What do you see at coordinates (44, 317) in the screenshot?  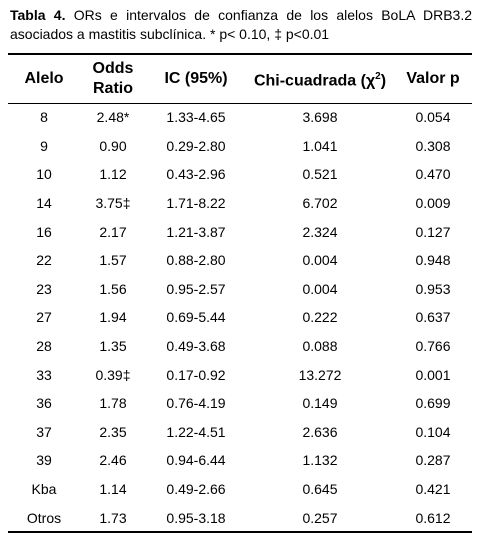 I see `cell-alelo: 27` at bounding box center [44, 317].